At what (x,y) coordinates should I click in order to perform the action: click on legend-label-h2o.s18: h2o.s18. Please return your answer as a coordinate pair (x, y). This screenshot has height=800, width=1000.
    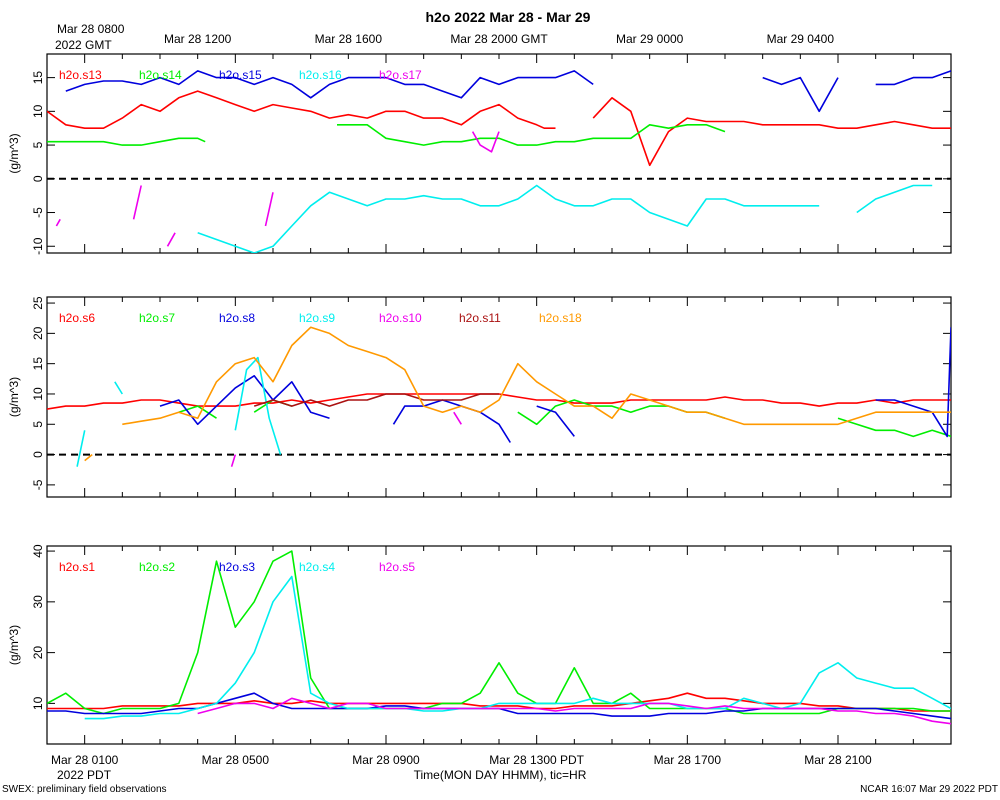
    Looking at the image, I should click on (560, 318).